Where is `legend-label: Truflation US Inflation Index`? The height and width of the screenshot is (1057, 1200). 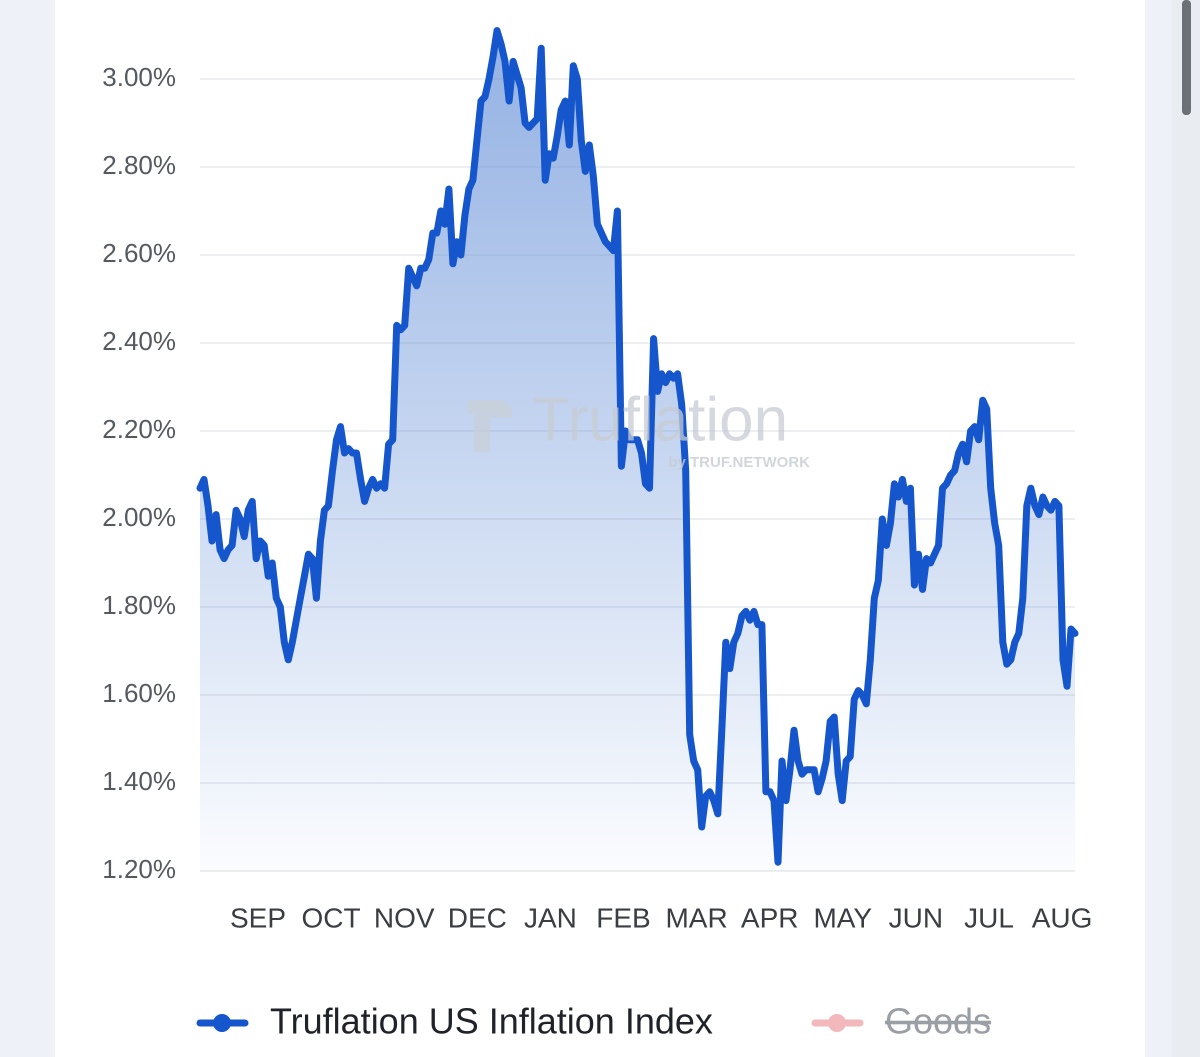 legend-label: Truflation US Inflation Index is located at coordinates (491, 1021).